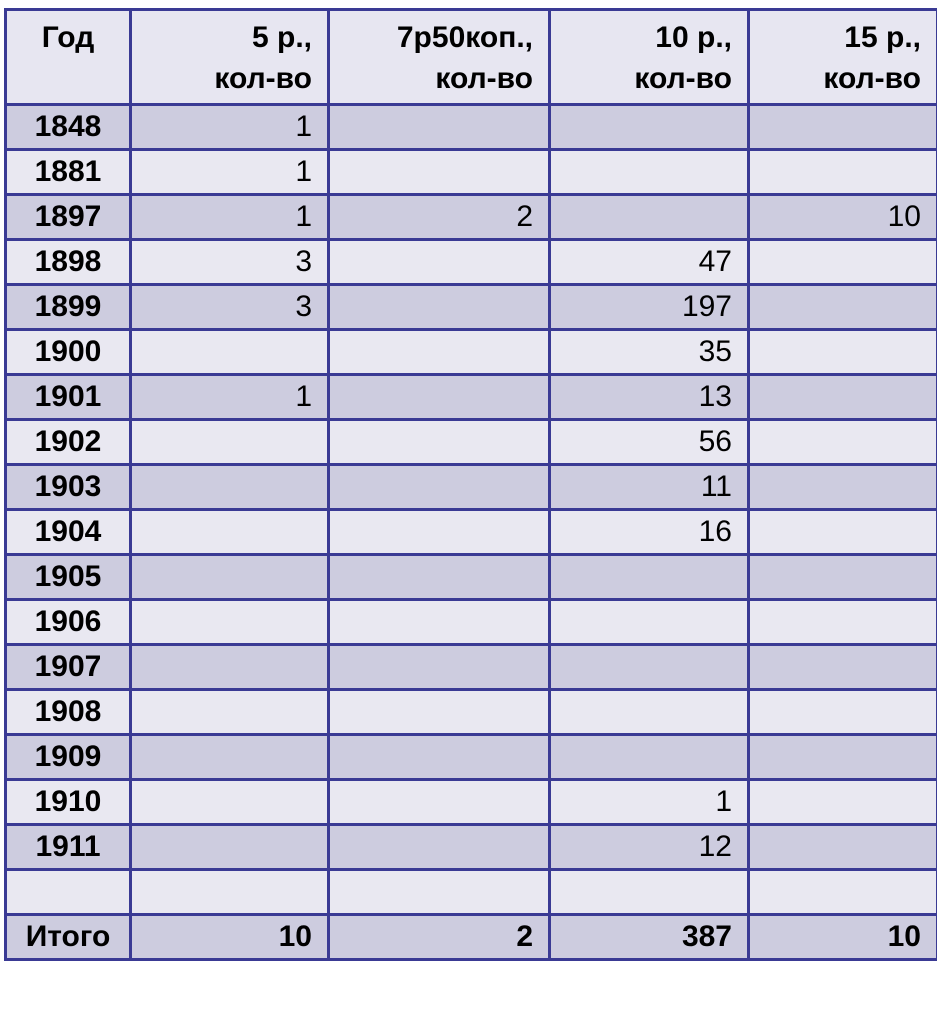 The image size is (937, 1028). What do you see at coordinates (649, 847) in the screenshot?
I see `value-cell: 12` at bounding box center [649, 847].